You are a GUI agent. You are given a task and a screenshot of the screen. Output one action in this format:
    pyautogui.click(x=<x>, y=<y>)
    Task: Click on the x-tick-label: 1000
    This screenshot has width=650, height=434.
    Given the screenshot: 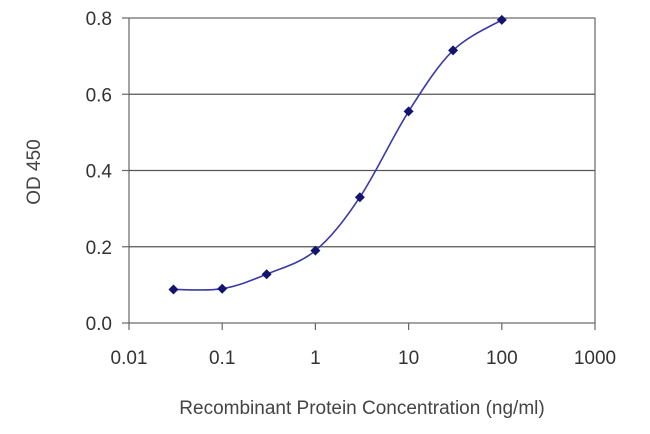 What is the action you would take?
    pyautogui.click(x=595, y=358)
    